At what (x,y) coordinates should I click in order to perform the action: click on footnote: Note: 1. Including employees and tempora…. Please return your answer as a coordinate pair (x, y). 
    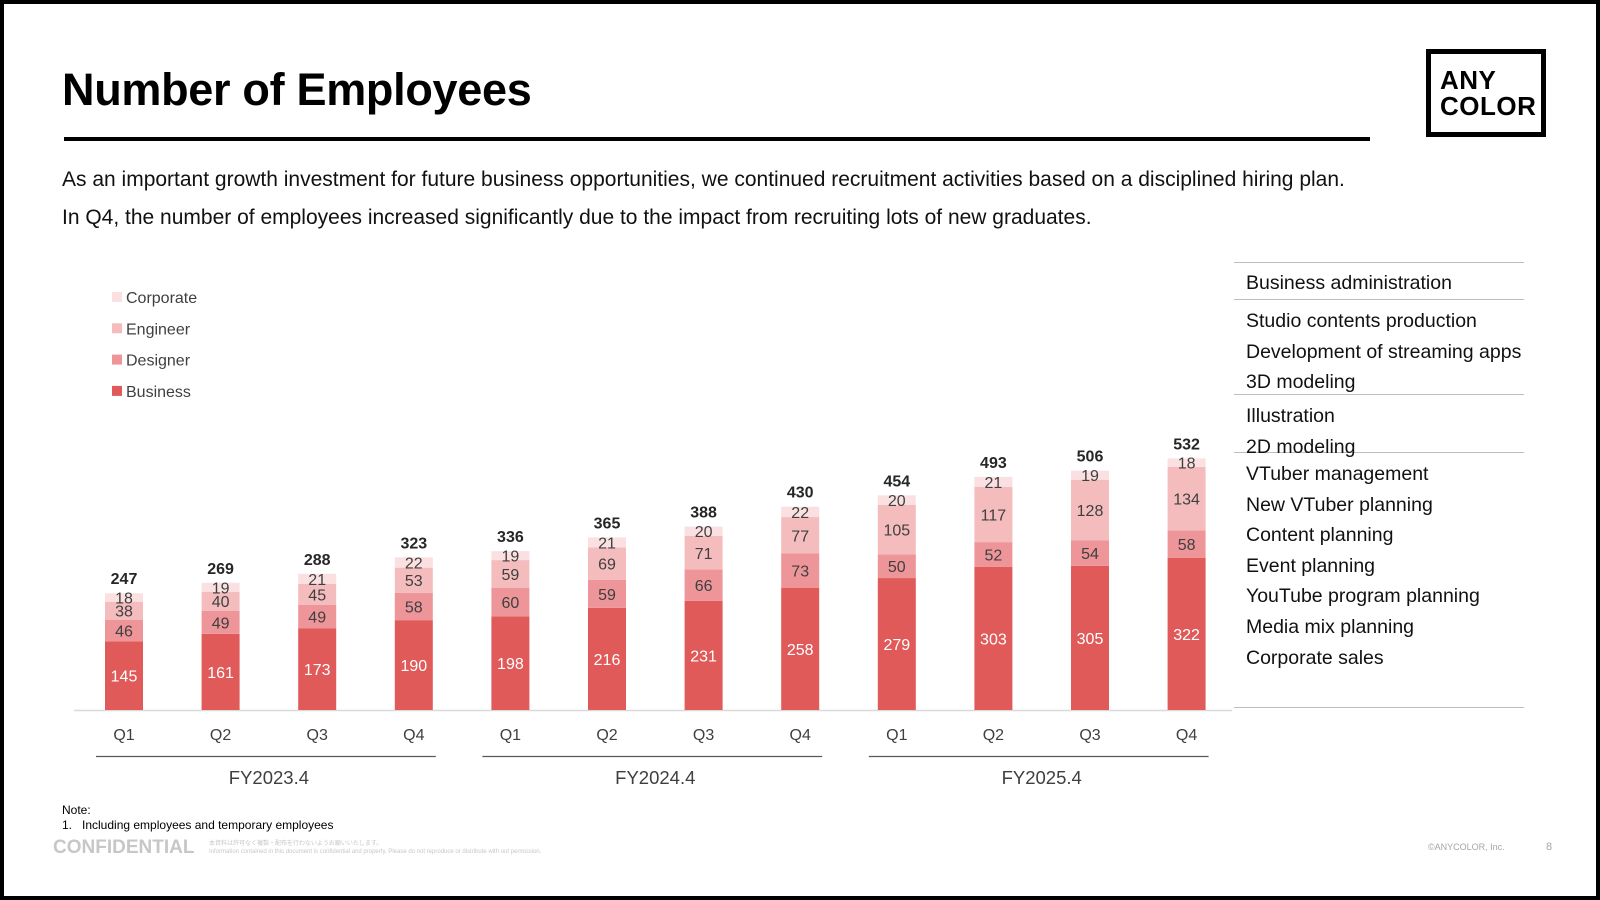
    Looking at the image, I should click on (197, 818).